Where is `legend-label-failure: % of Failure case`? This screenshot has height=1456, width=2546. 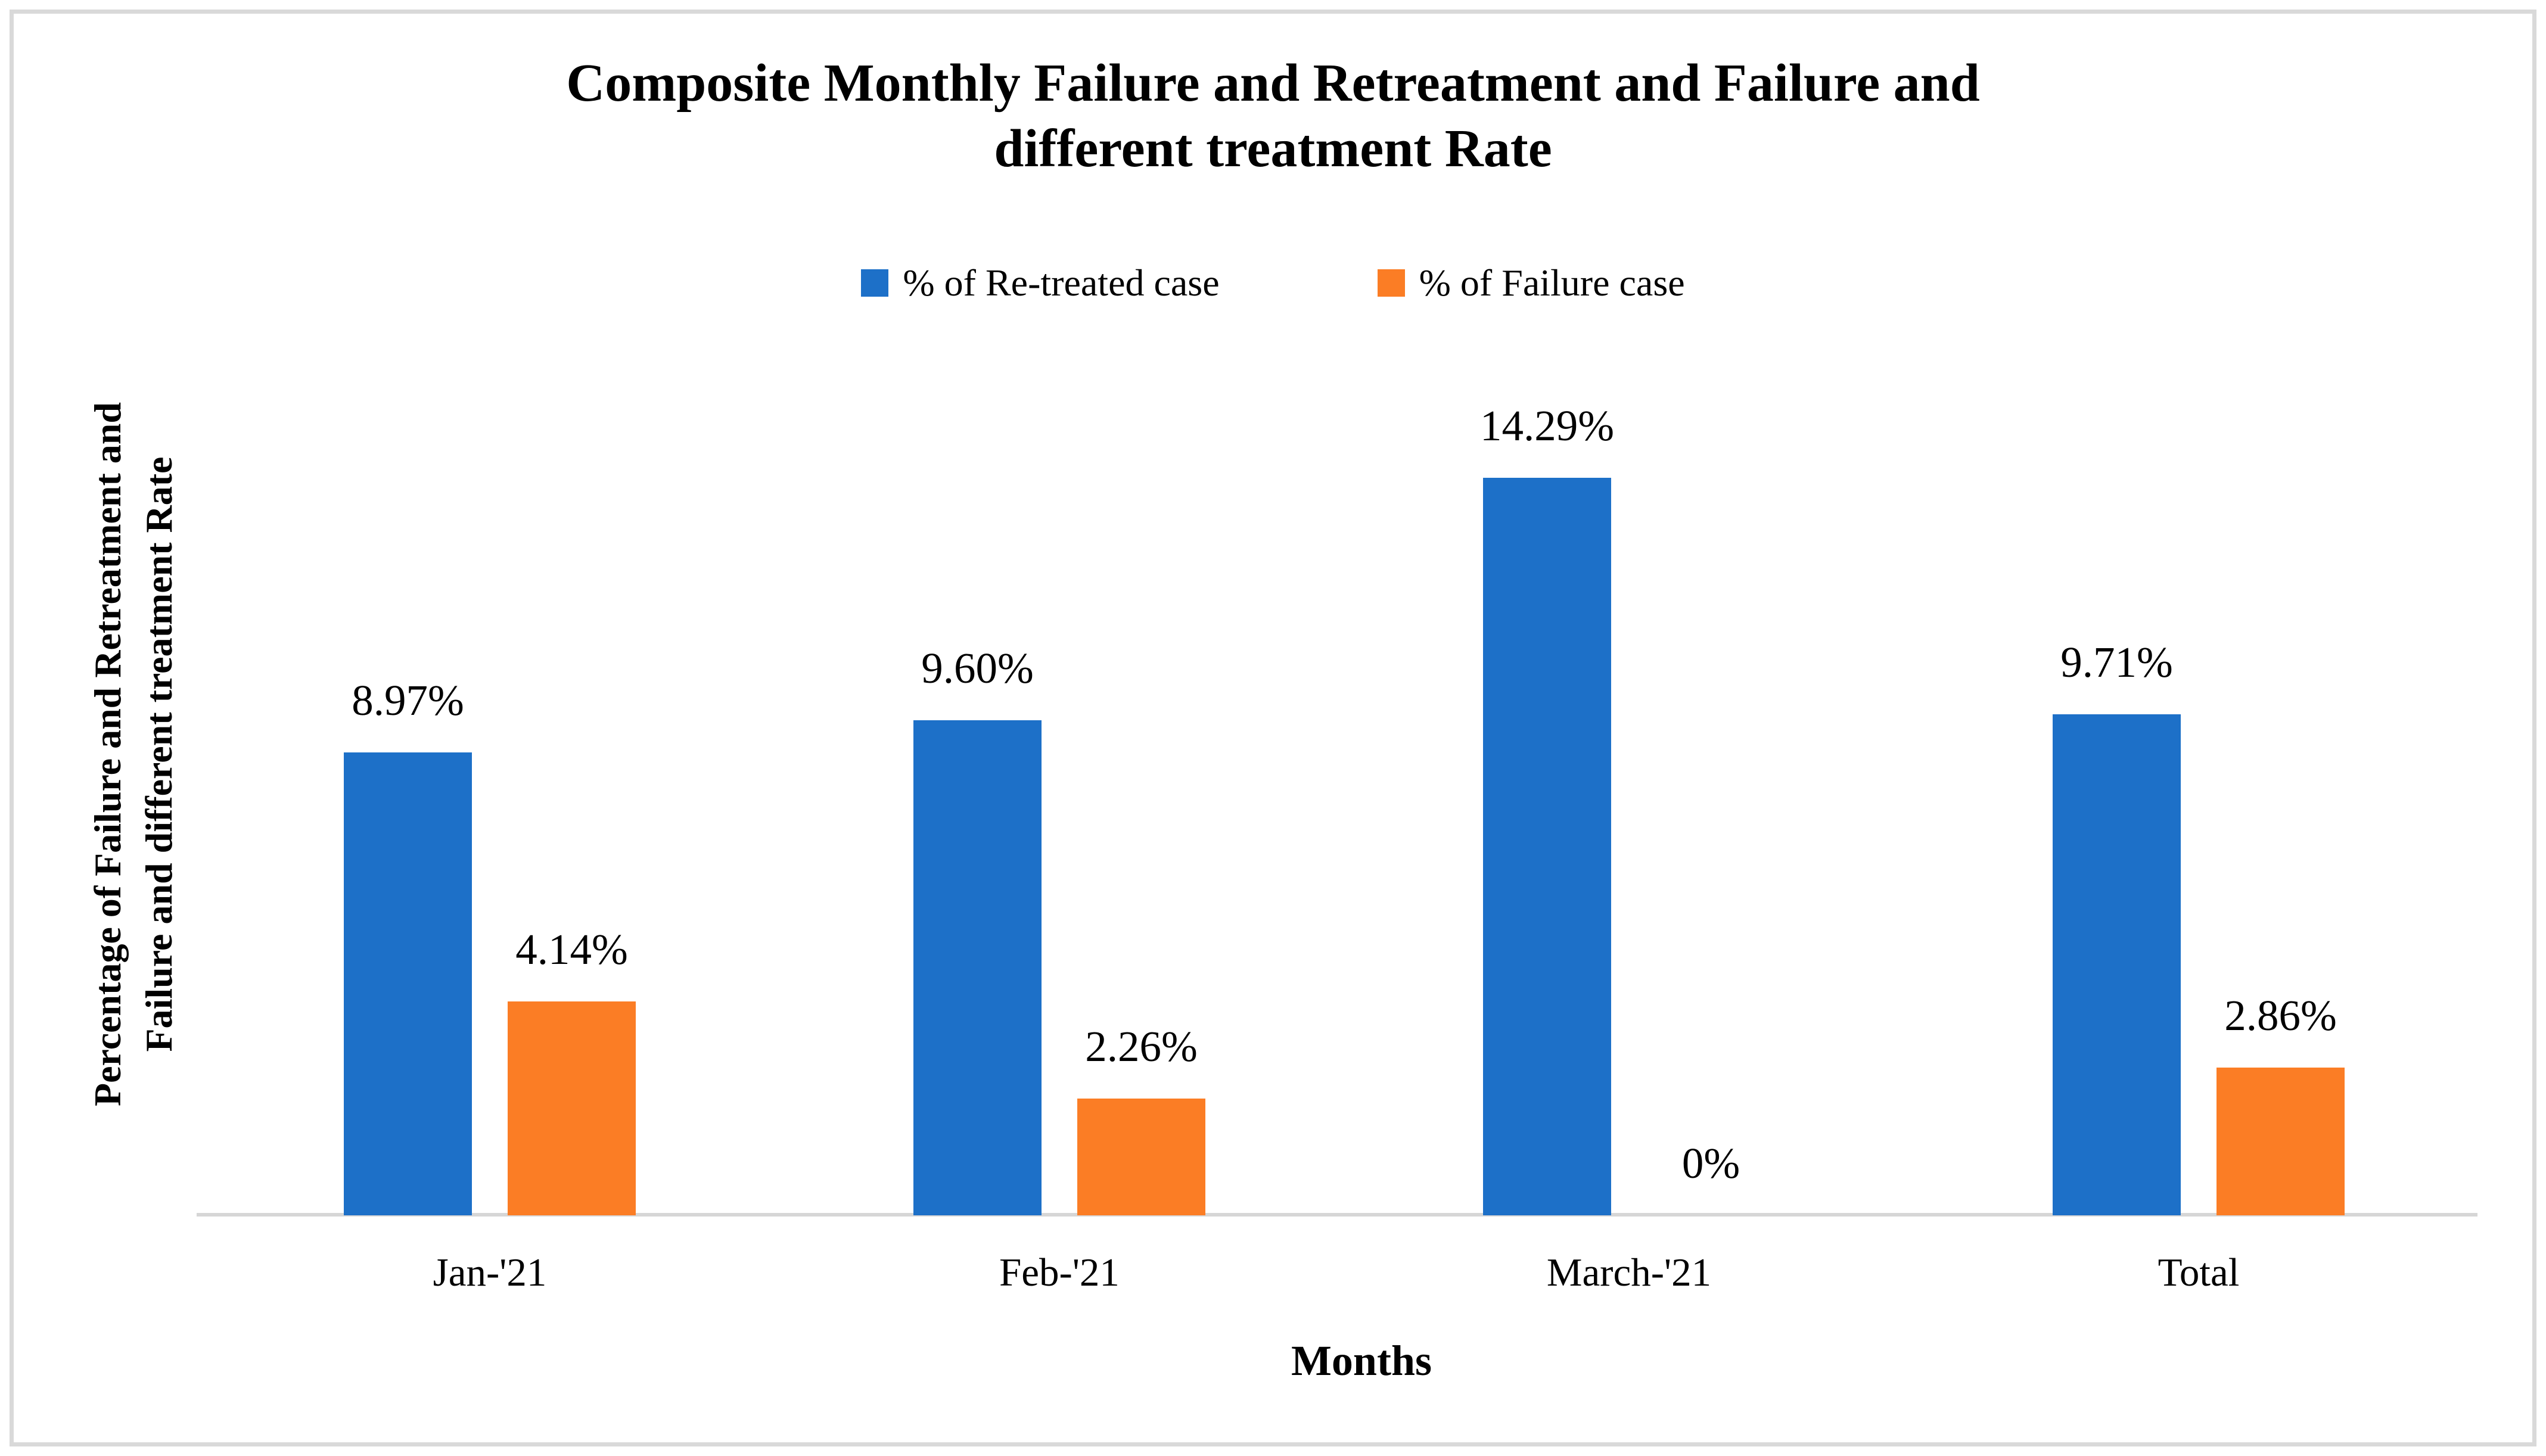 legend-label-failure: % of Failure case is located at coordinates (1552, 283).